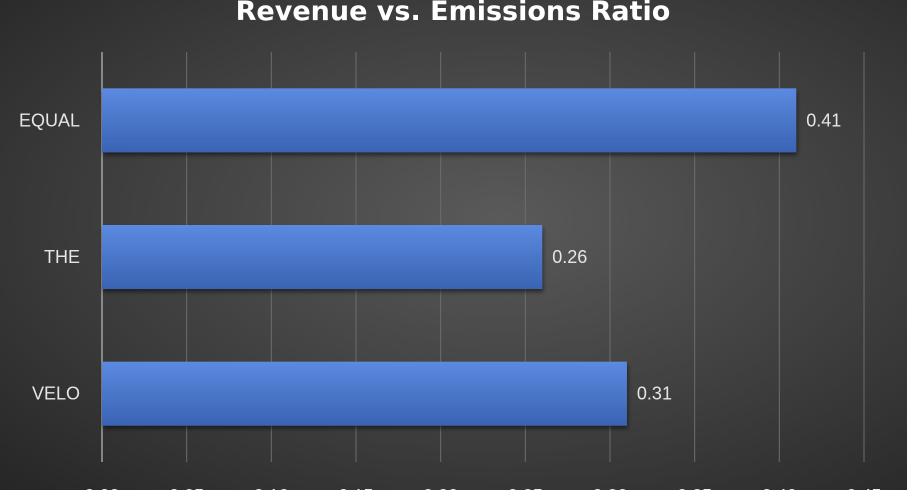  Describe the element at coordinates (49, 120) in the screenshot. I see `category-label: EQUAL` at that location.